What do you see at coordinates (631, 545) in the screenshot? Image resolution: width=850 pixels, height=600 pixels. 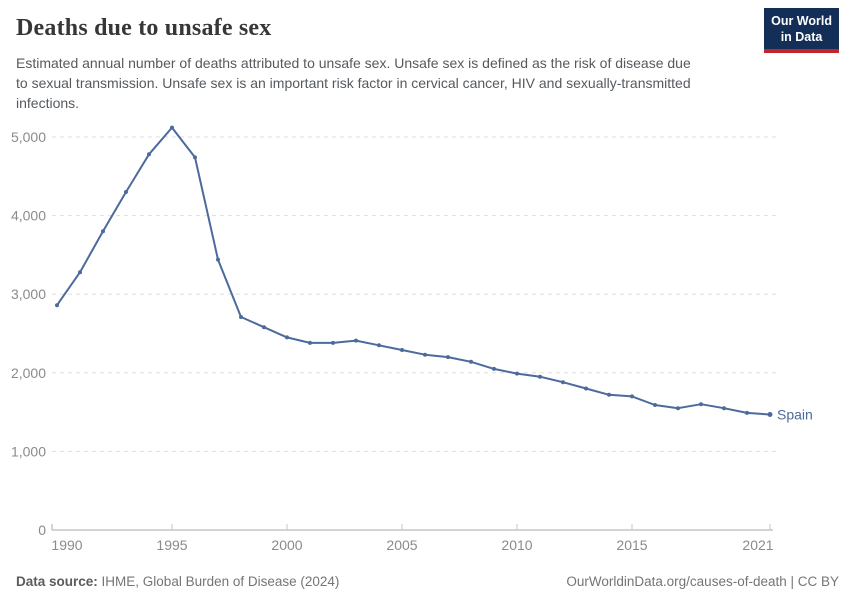 I see `x-tick-label: 2015` at bounding box center [631, 545].